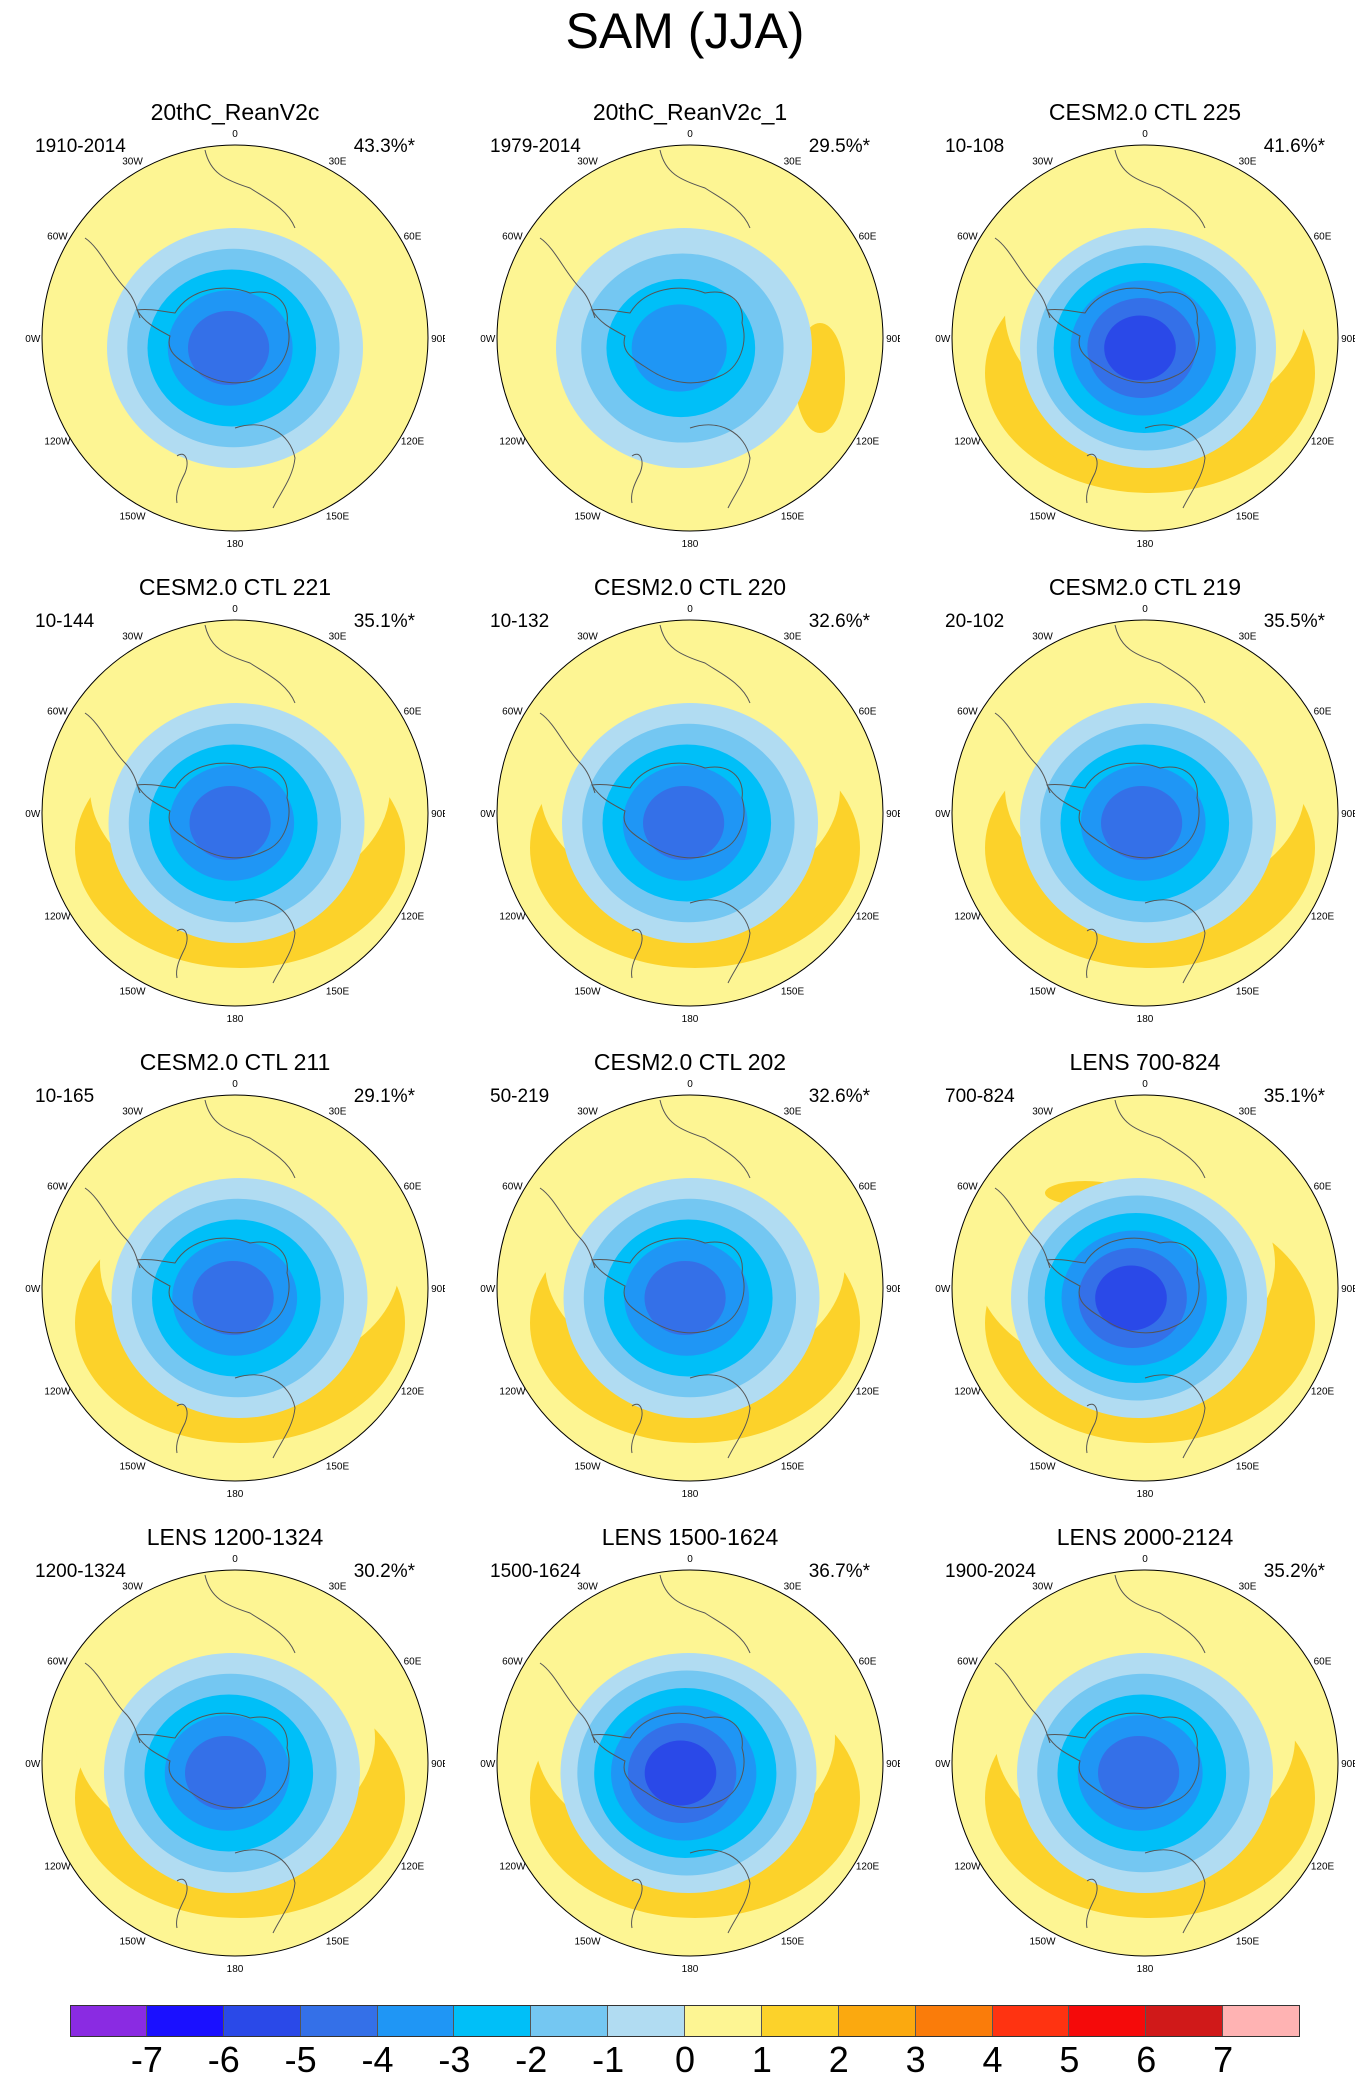 This screenshot has width=1370, height=2082. Describe the element at coordinates (235, 587) in the screenshot. I see `panel-title: CESM2.0 CTL 221` at that location.